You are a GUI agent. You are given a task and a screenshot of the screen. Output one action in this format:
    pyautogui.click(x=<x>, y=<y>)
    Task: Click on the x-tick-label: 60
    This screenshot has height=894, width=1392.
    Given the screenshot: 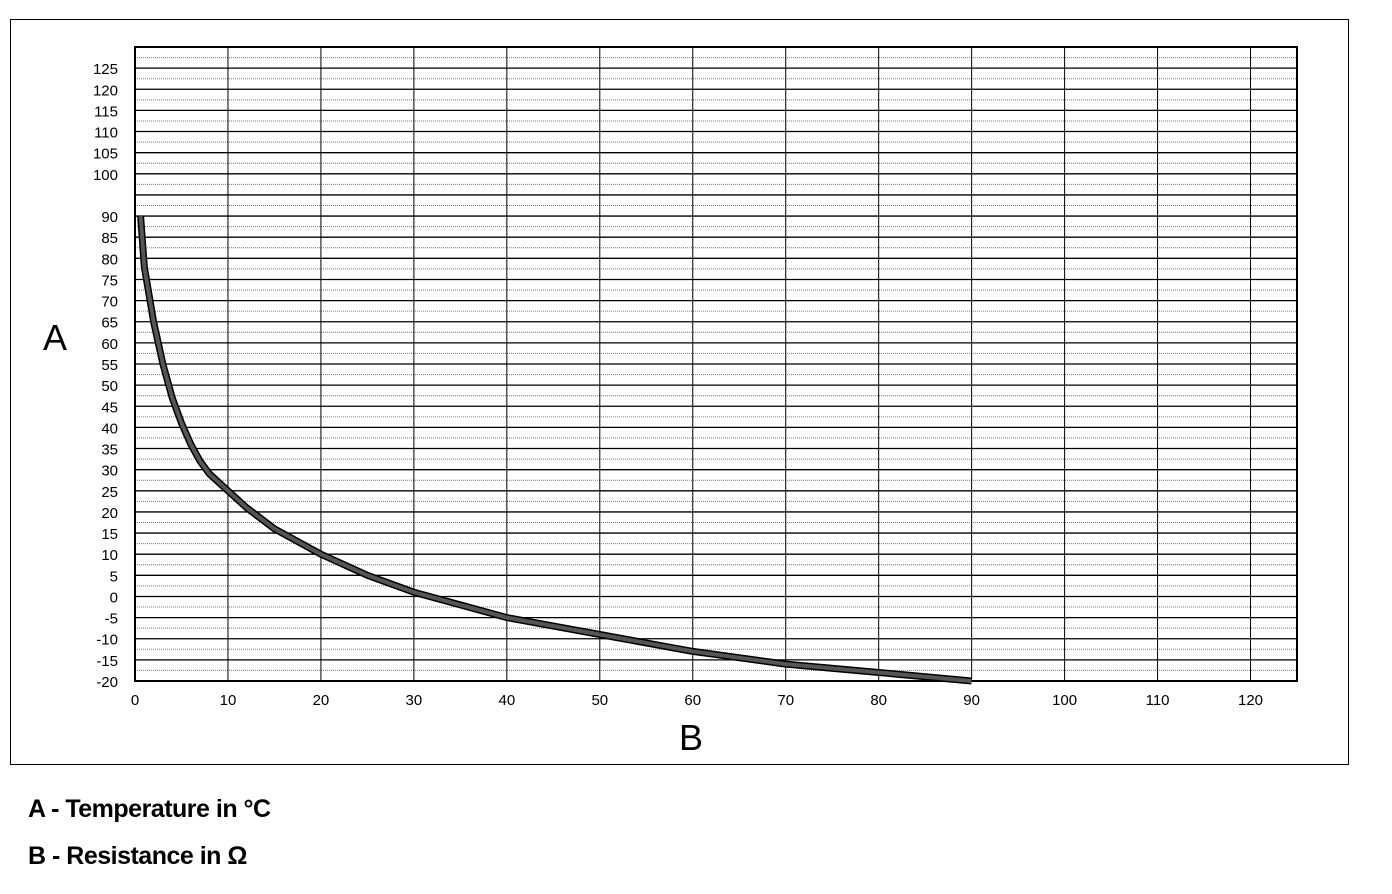 What is the action you would take?
    pyautogui.click(x=692, y=700)
    